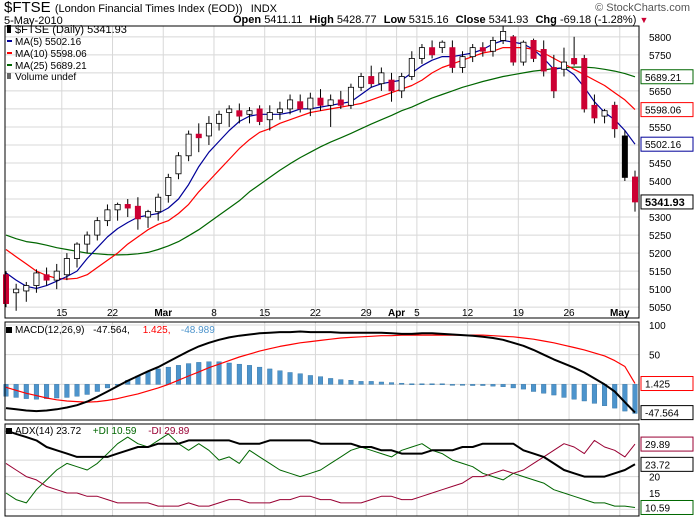  What do you see at coordinates (321, 20) in the screenshot?
I see `high-label: High` at bounding box center [321, 20].